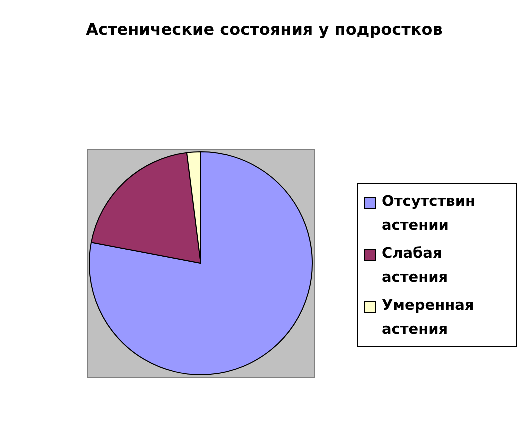 Image resolution: width=529 pixels, height=429 pixels. Describe the element at coordinates (429, 318) in the screenshot. I see `legend-label: Умеренная астения` at that location.